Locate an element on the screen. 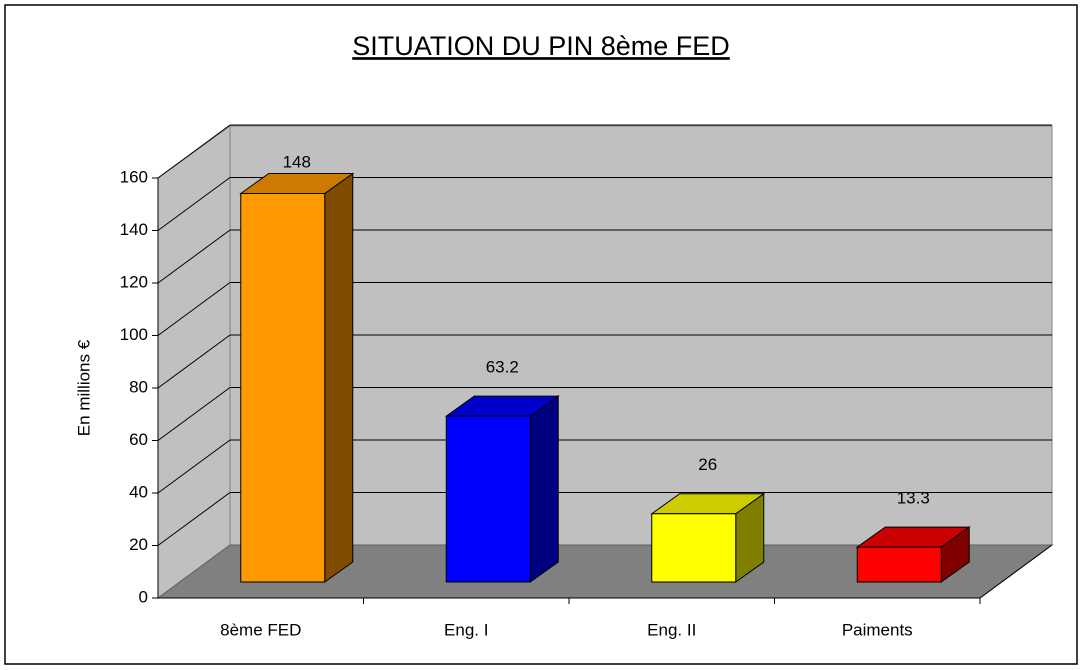  y-tick-label: 80 is located at coordinates (138, 386).